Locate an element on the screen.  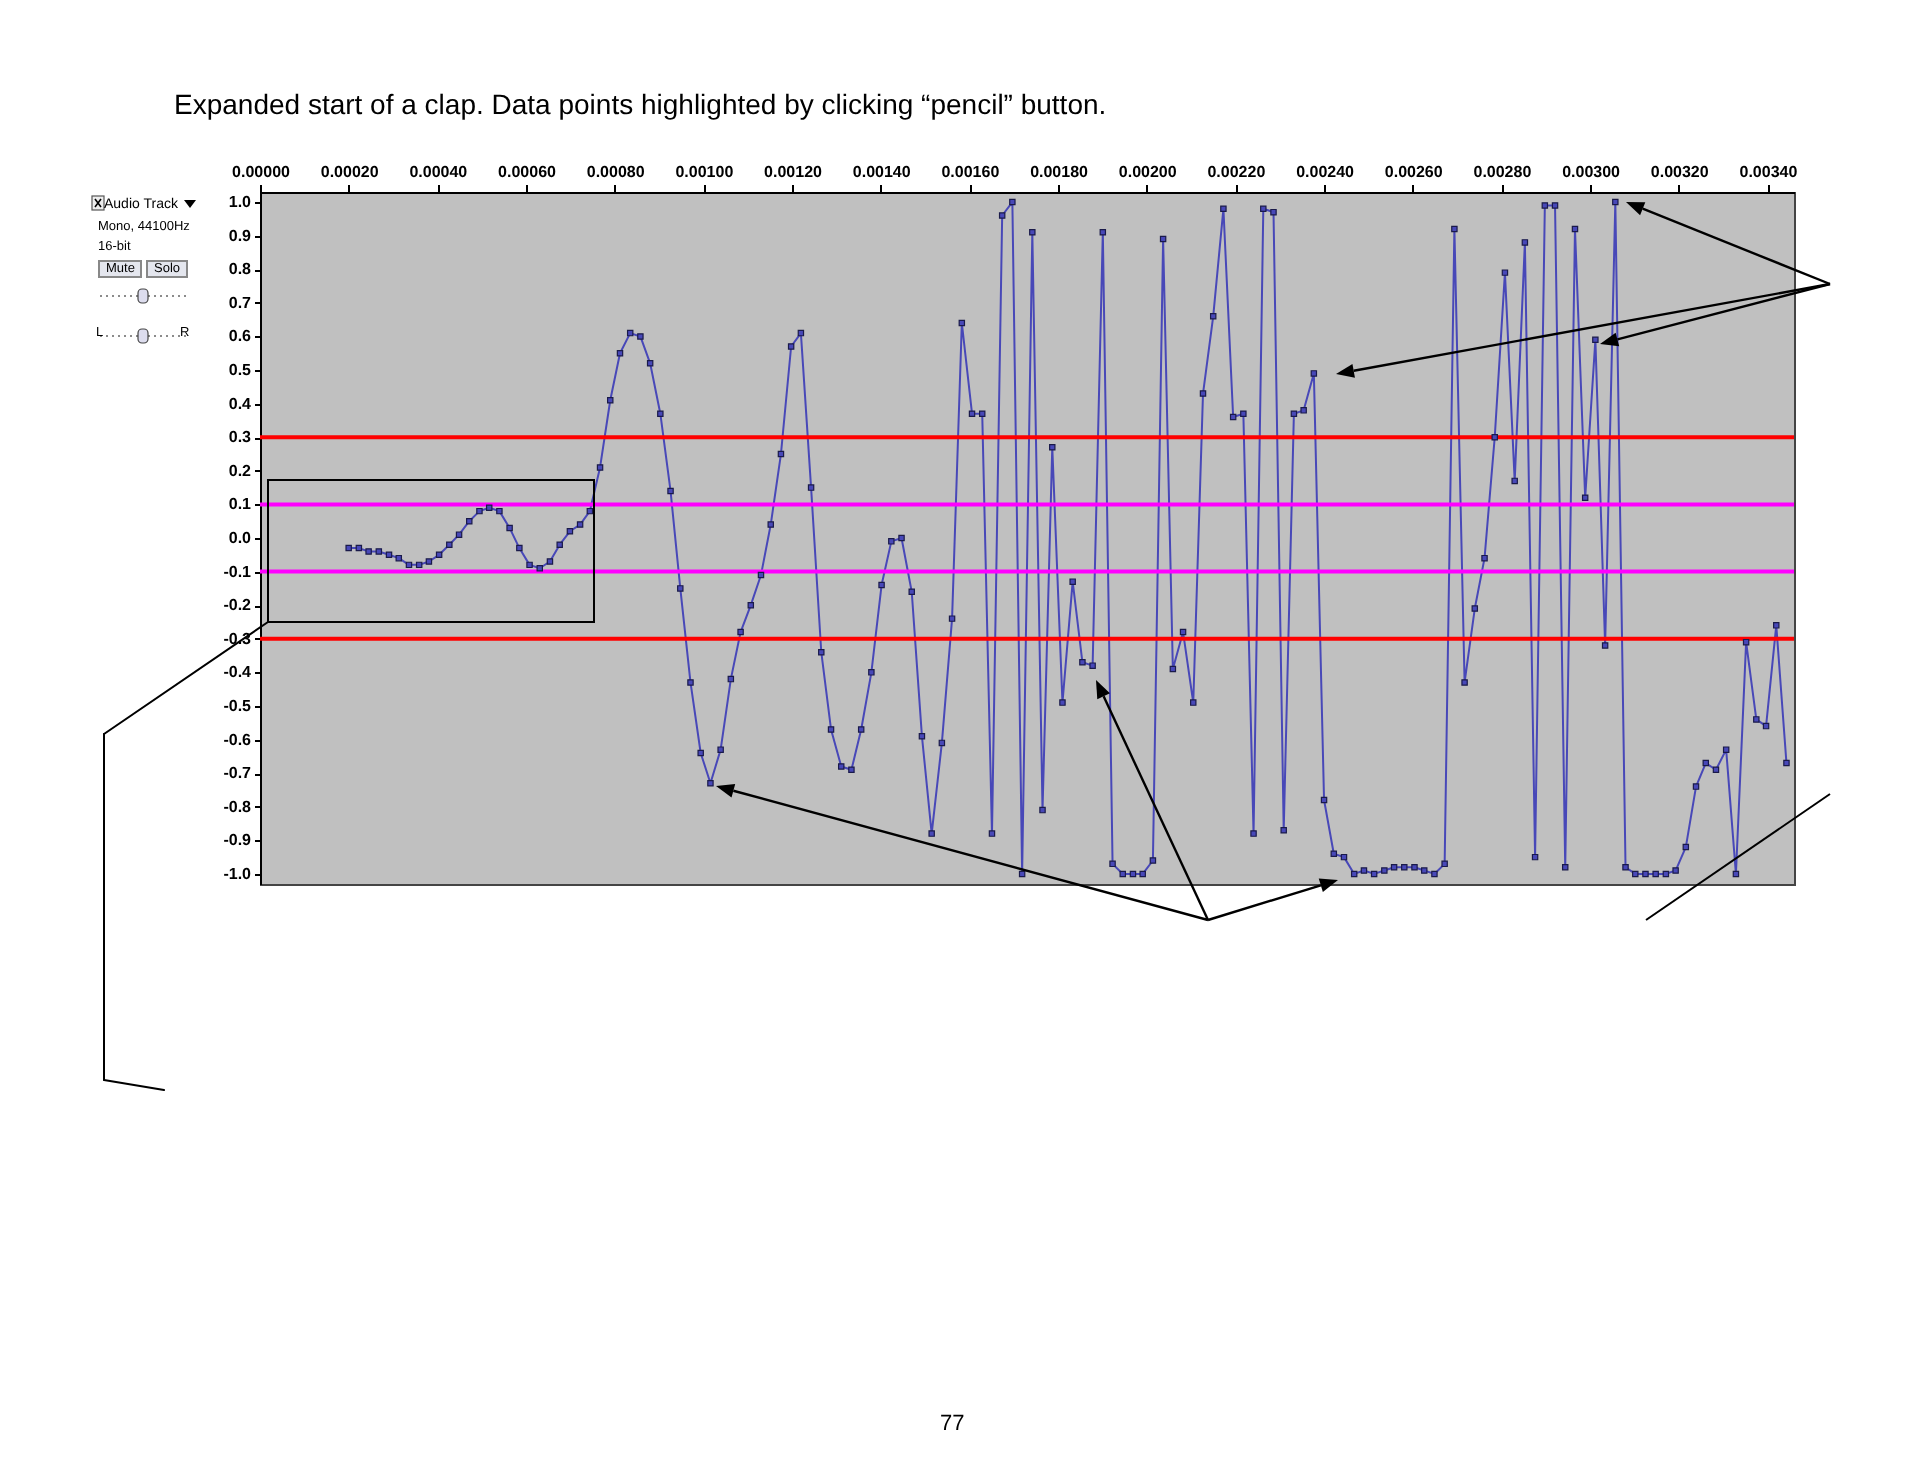
x-tick-label: 0.00120 is located at coordinates (794, 172).